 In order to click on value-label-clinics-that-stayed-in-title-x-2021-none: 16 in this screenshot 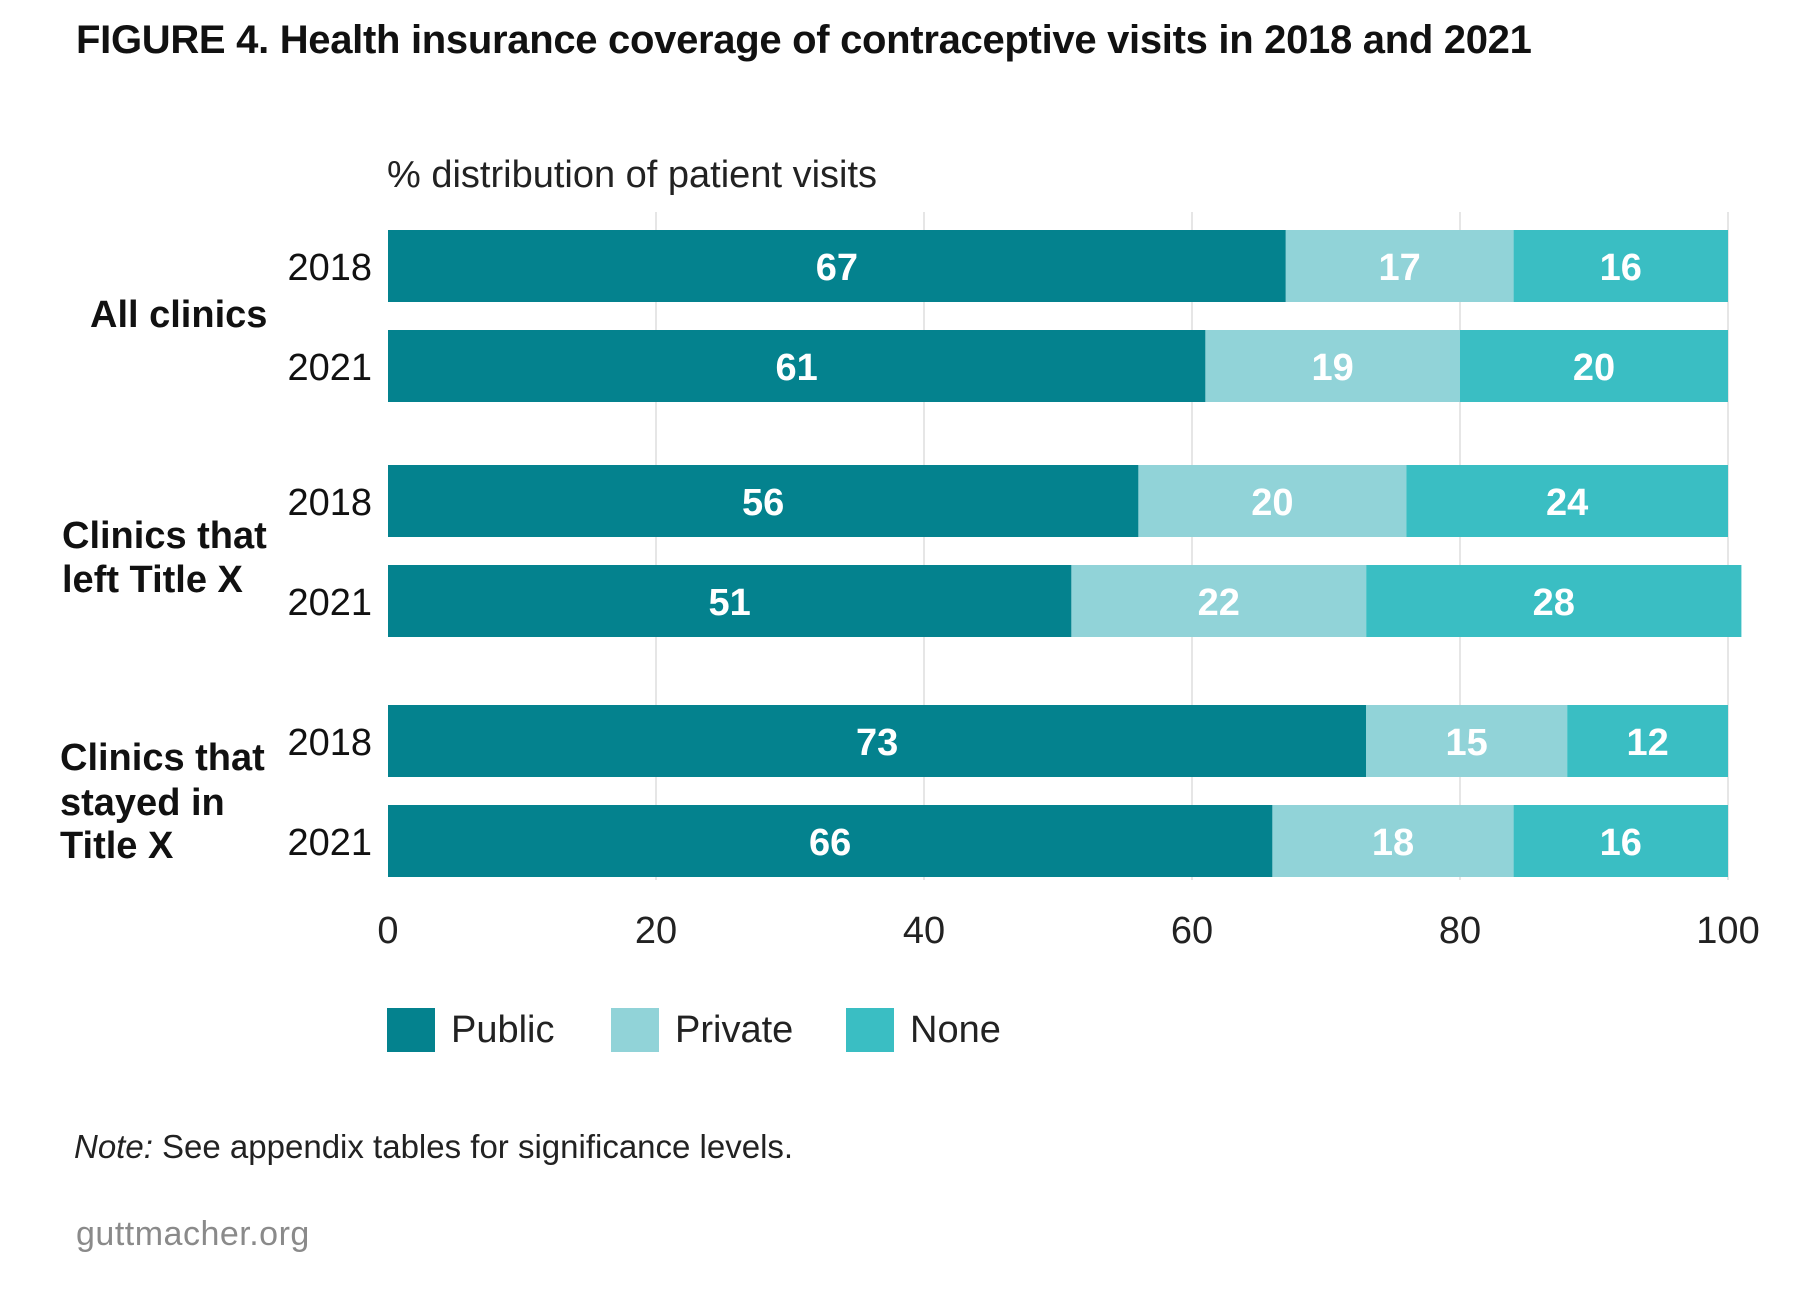, I will do `click(1621, 843)`.